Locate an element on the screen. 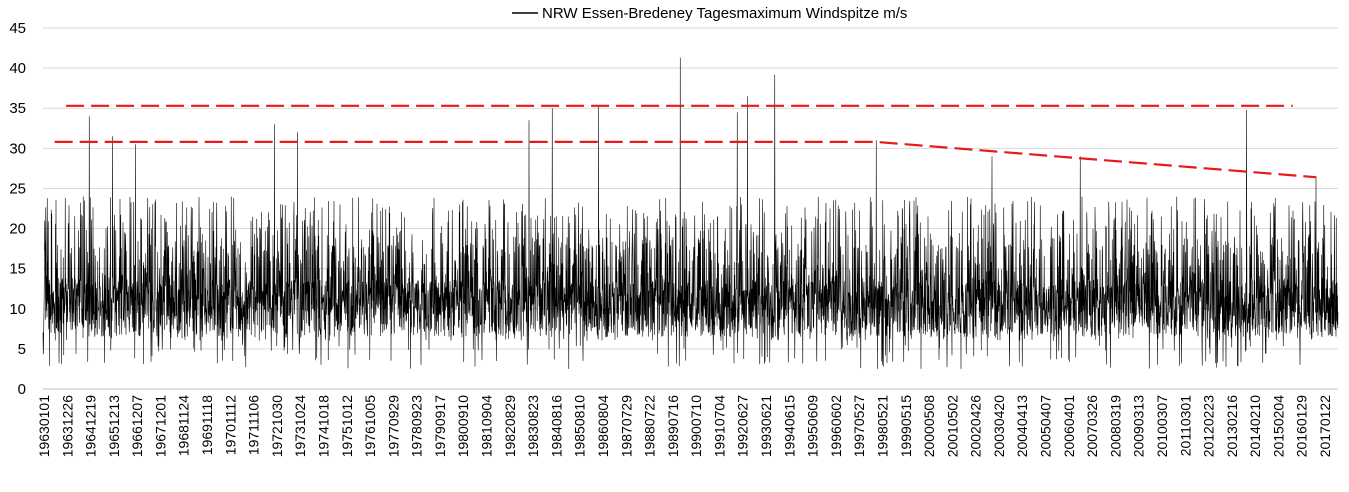 The height and width of the screenshot is (492, 1349). x-tick-label: 20040413 is located at coordinates (1022, 426).